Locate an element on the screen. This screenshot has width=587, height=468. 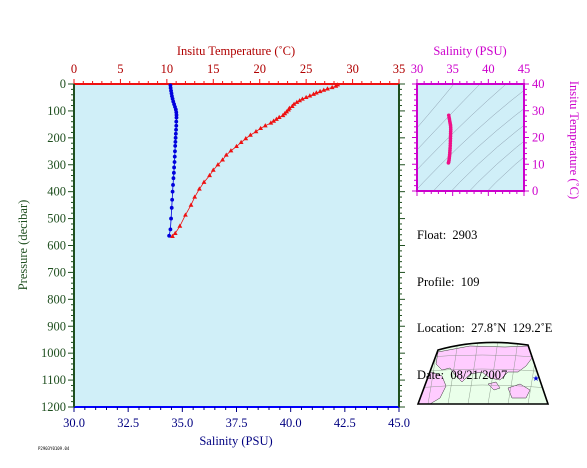
temperature-tick-label: 15 is located at coordinates (213, 69).